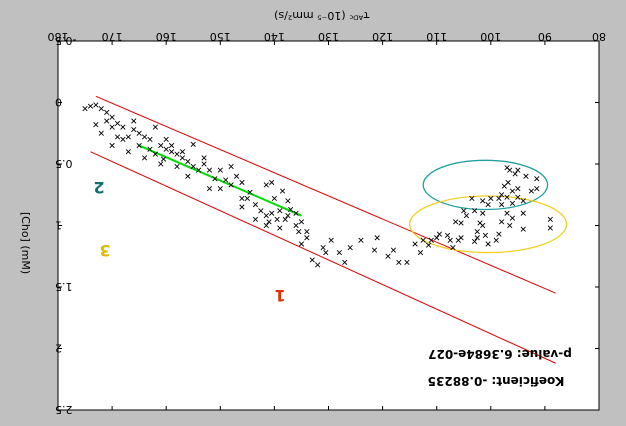 The height and width of the screenshot is (426, 626). Describe the element at coordinates (322, 15) in the screenshot. I see `x-axis-label: τᴬᴰᶜ (10⁻⁵ mm²/s)` at that location.